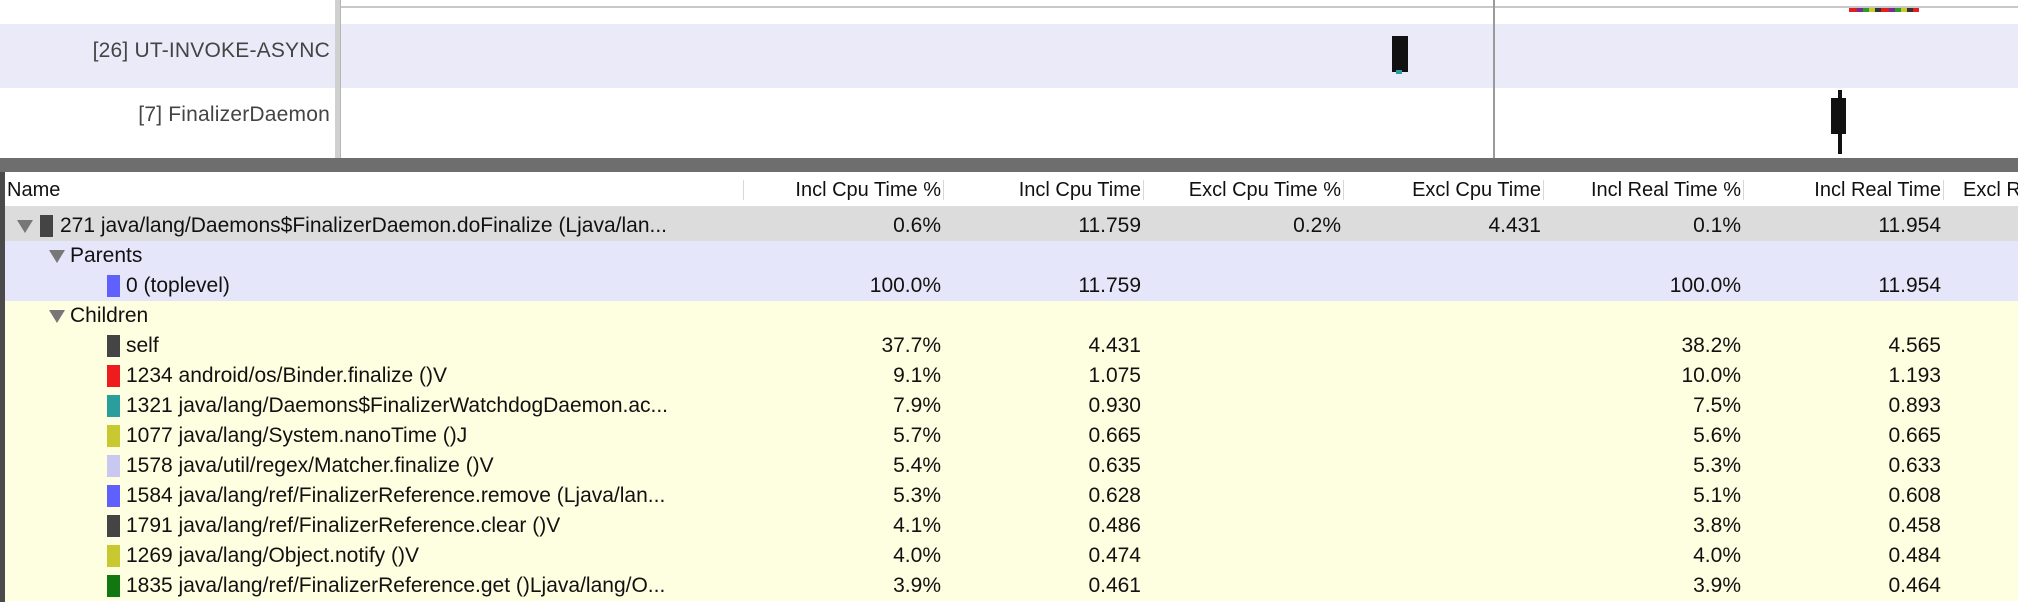 This screenshot has width=2018, height=602. What do you see at coordinates (1914, 585) in the screenshot?
I see `incl-real: 0.464` at bounding box center [1914, 585].